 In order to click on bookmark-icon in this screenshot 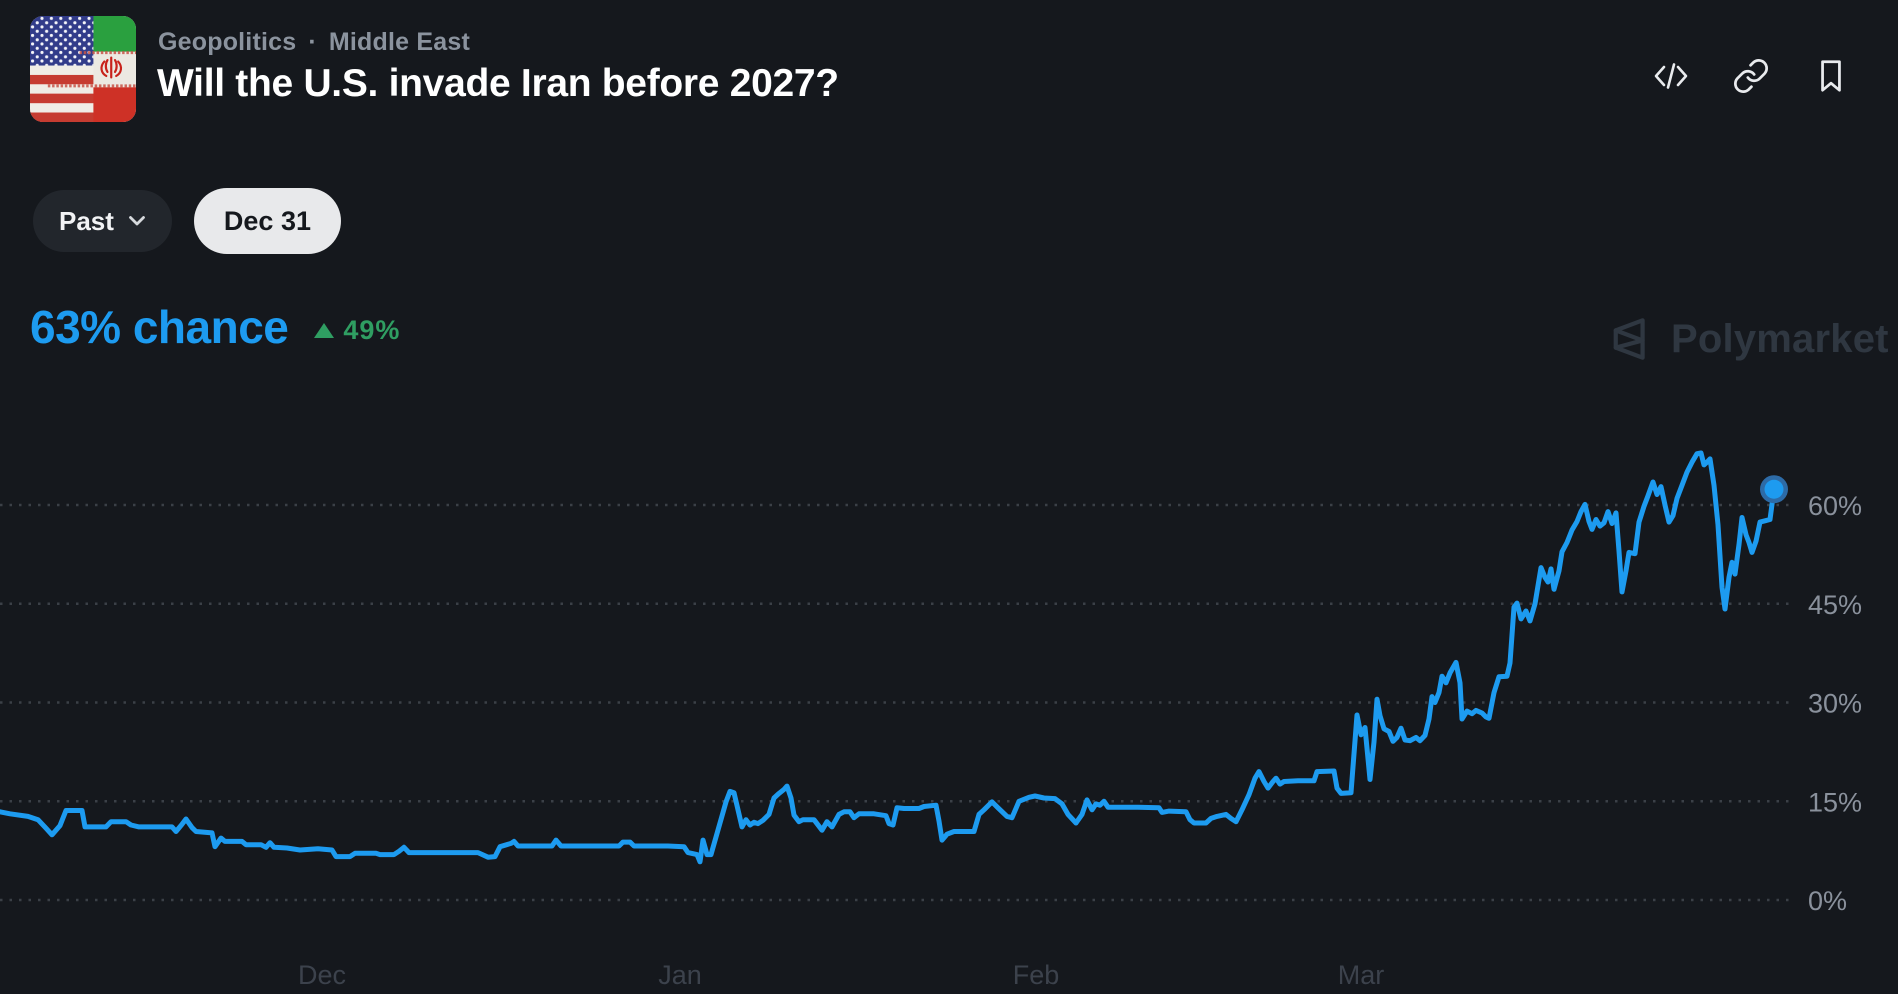, I will do `click(1831, 76)`.